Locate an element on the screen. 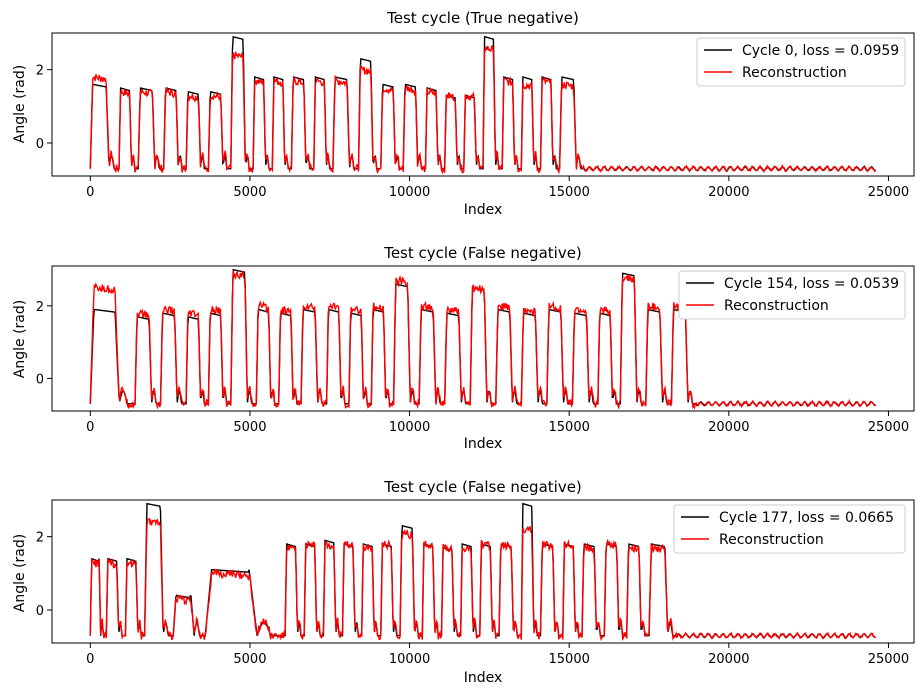 The image size is (917, 694). legend-label-original: Cycle 177, loss = 0.0665 is located at coordinates (806, 518).